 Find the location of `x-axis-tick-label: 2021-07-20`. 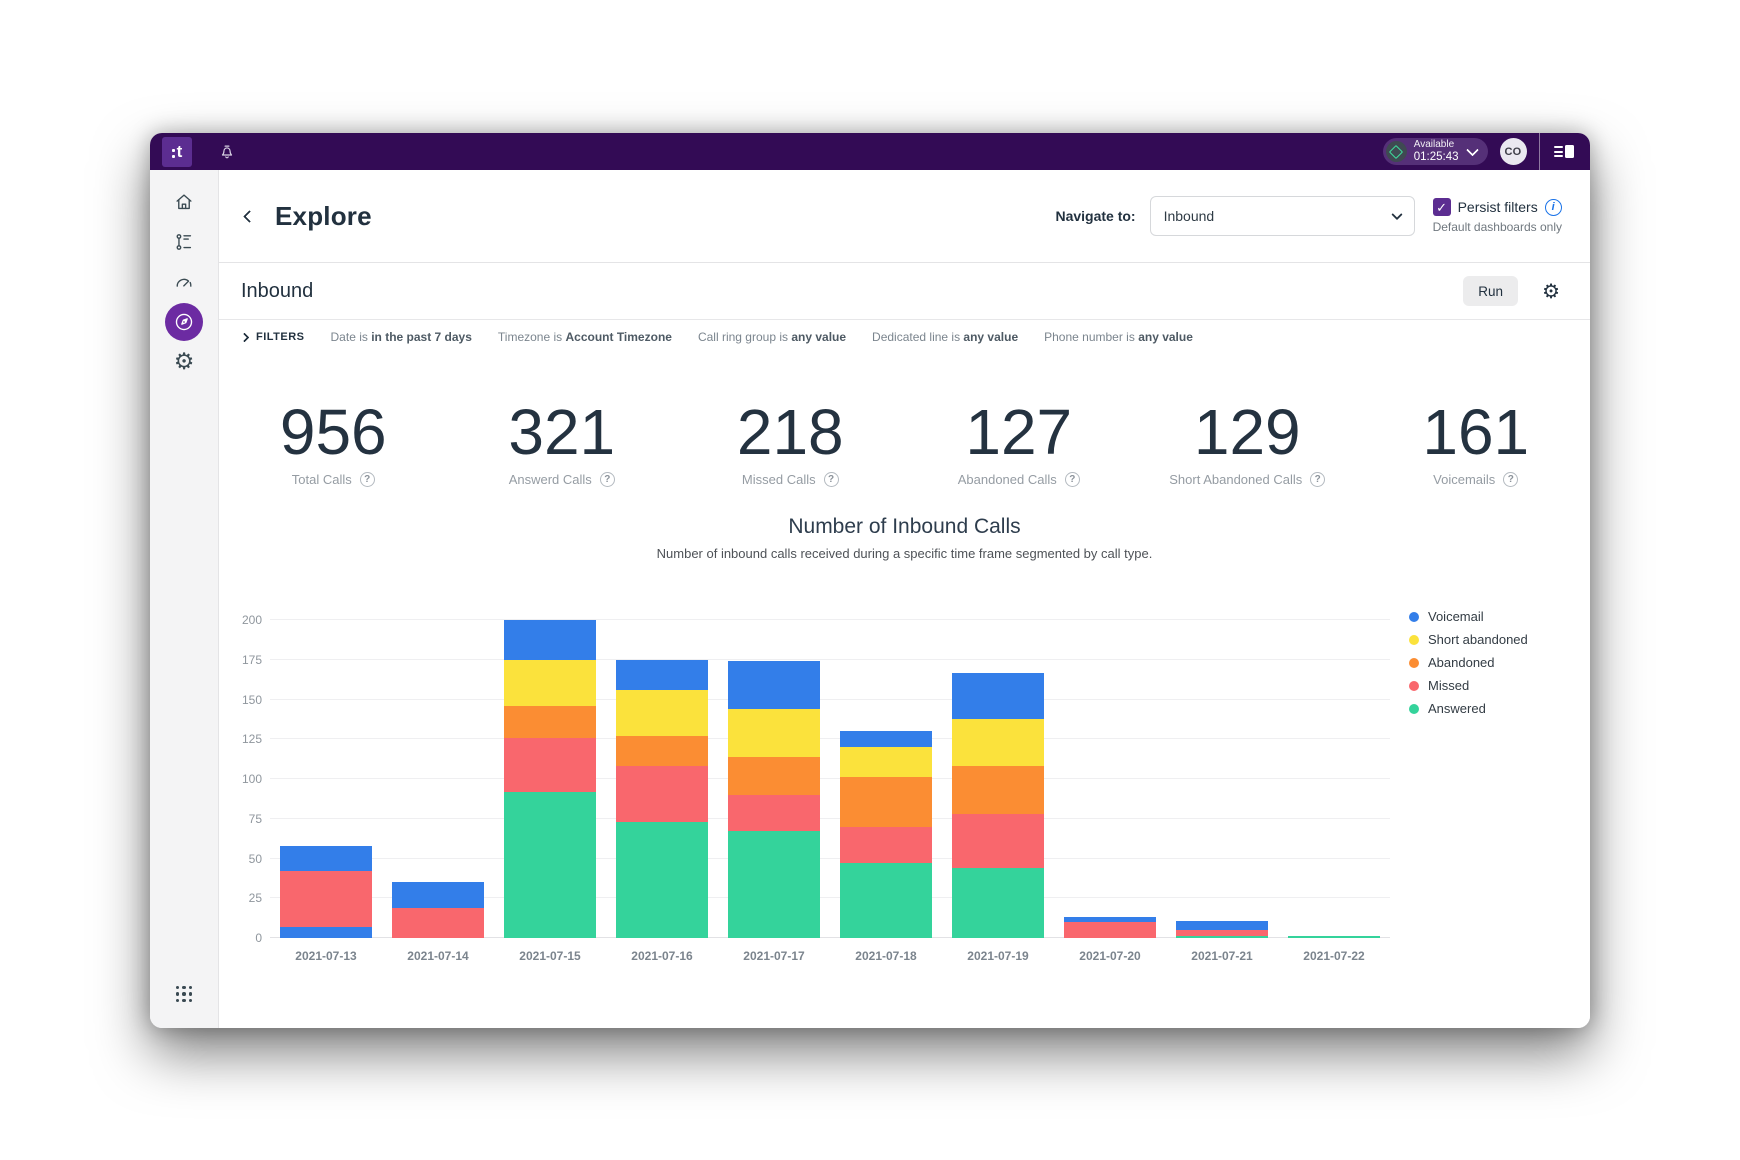

x-axis-tick-label: 2021-07-20 is located at coordinates (1110, 956).